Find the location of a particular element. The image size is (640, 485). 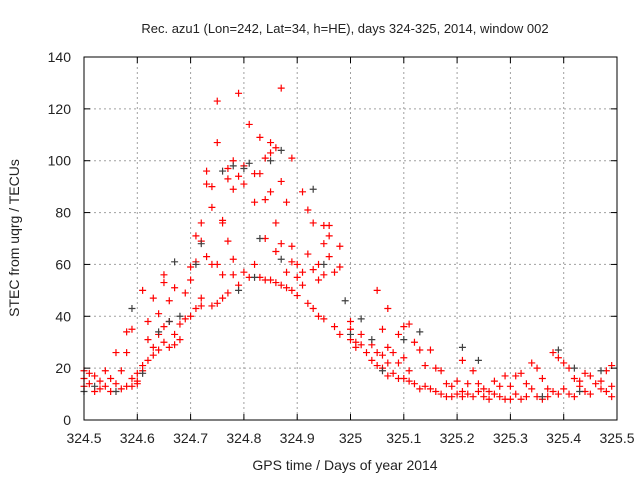

y-tick-label: 140 is located at coordinates (60, 57).